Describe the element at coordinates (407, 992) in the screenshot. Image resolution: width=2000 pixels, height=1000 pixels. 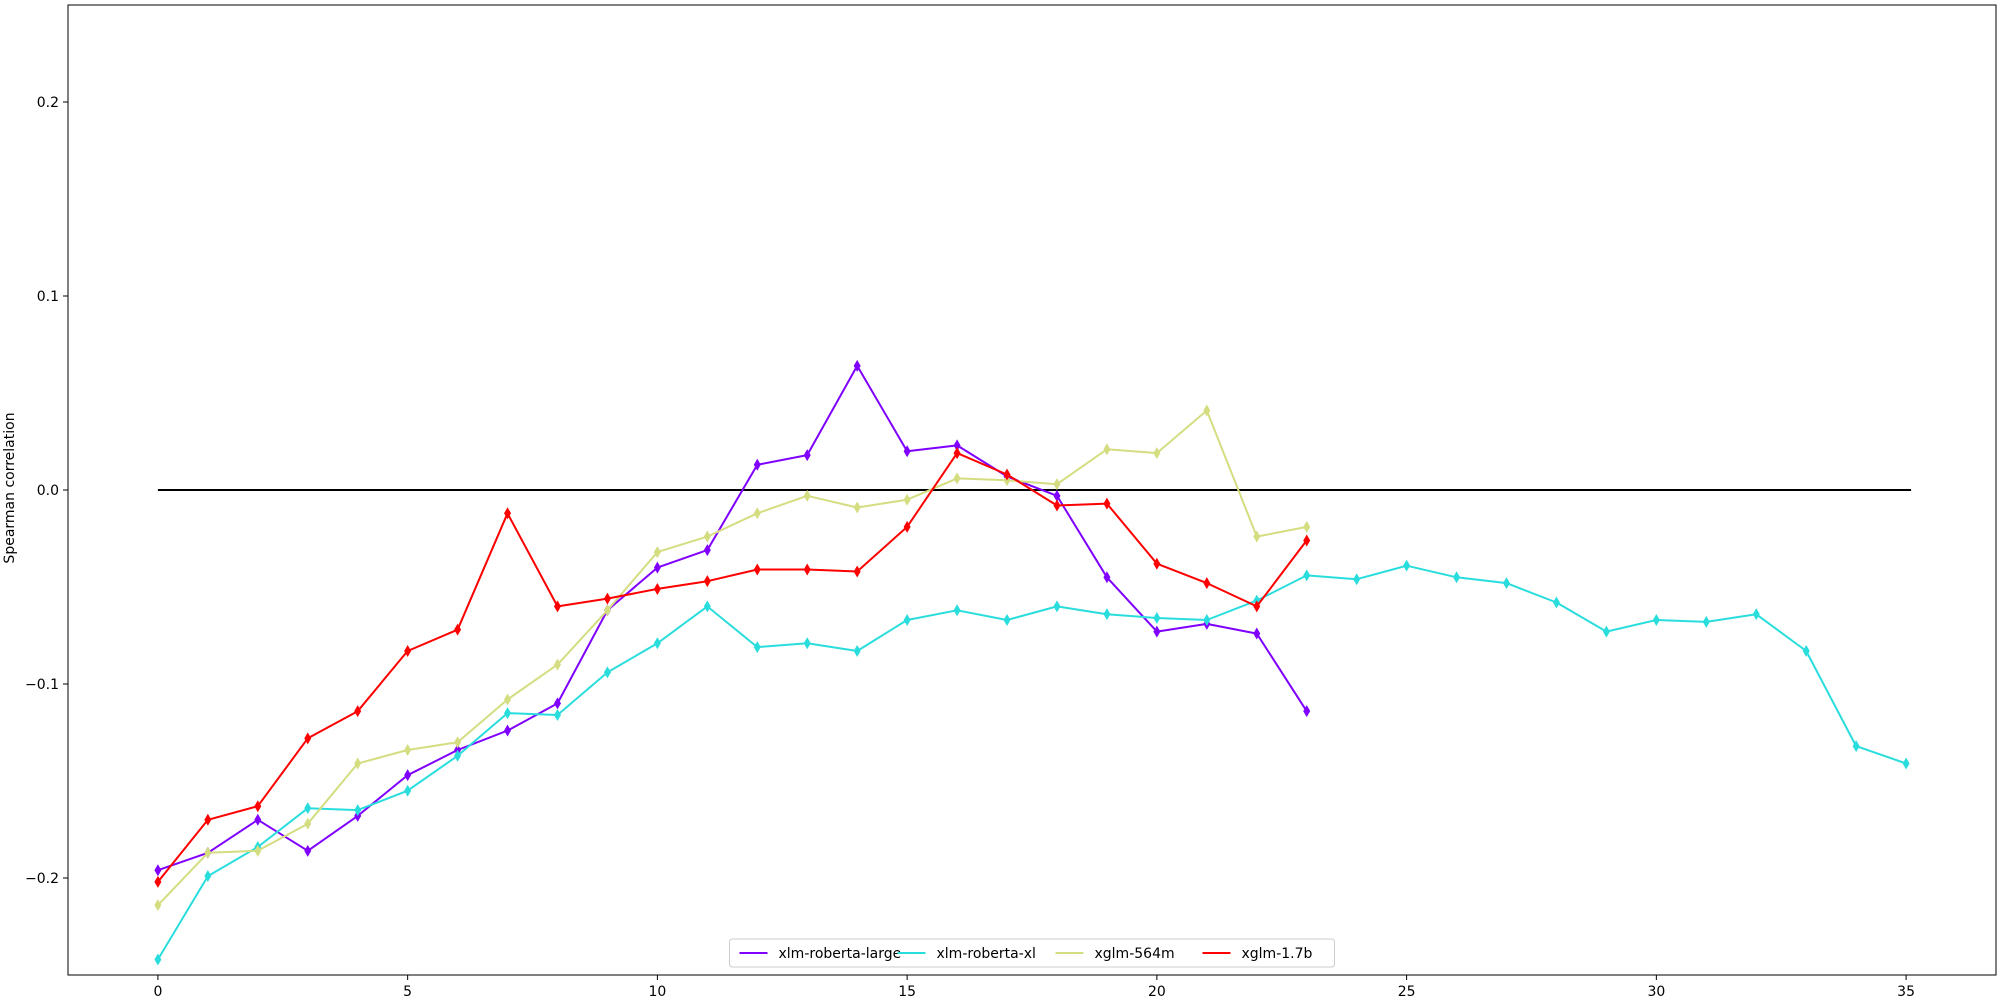
I see `x-tick-label: 5` at that location.